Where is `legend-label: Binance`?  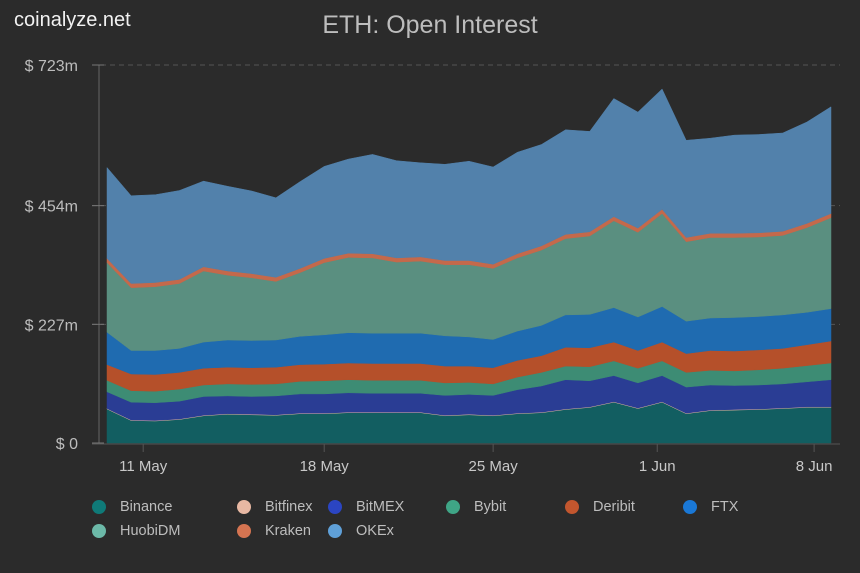
legend-label: Binance is located at coordinates (146, 507).